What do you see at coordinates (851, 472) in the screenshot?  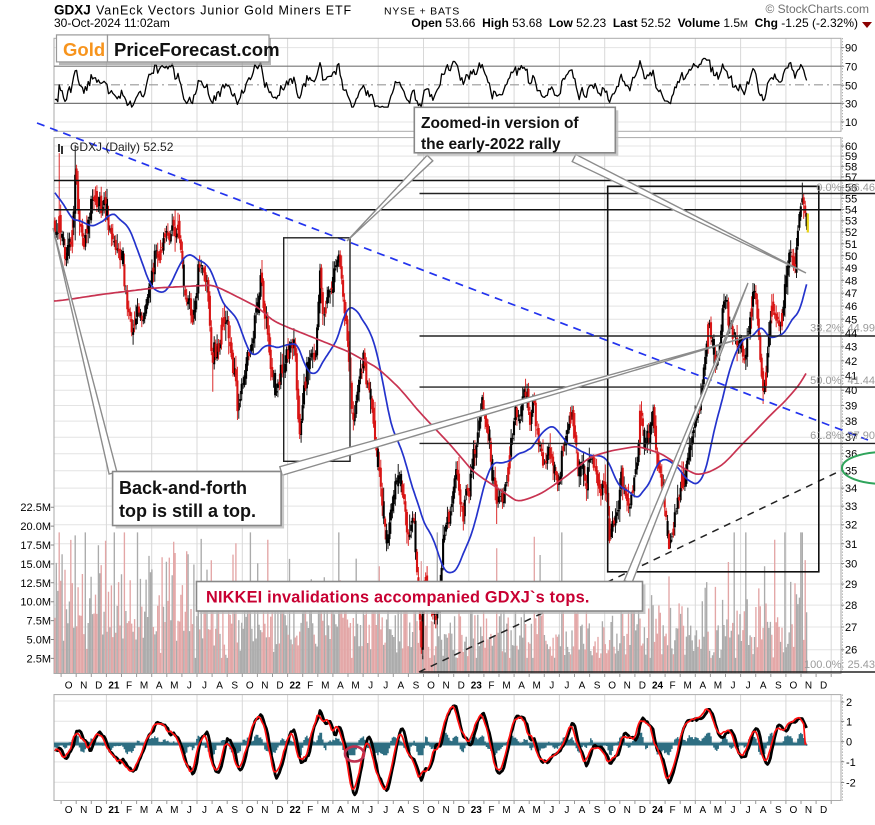 I see `svg-text: 35` at bounding box center [851, 472].